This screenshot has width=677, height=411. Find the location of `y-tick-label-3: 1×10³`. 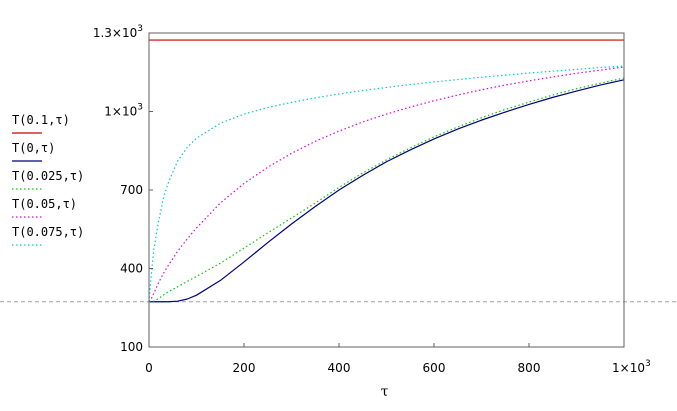

y-tick-label-3: 1×10³ is located at coordinates (123, 111).